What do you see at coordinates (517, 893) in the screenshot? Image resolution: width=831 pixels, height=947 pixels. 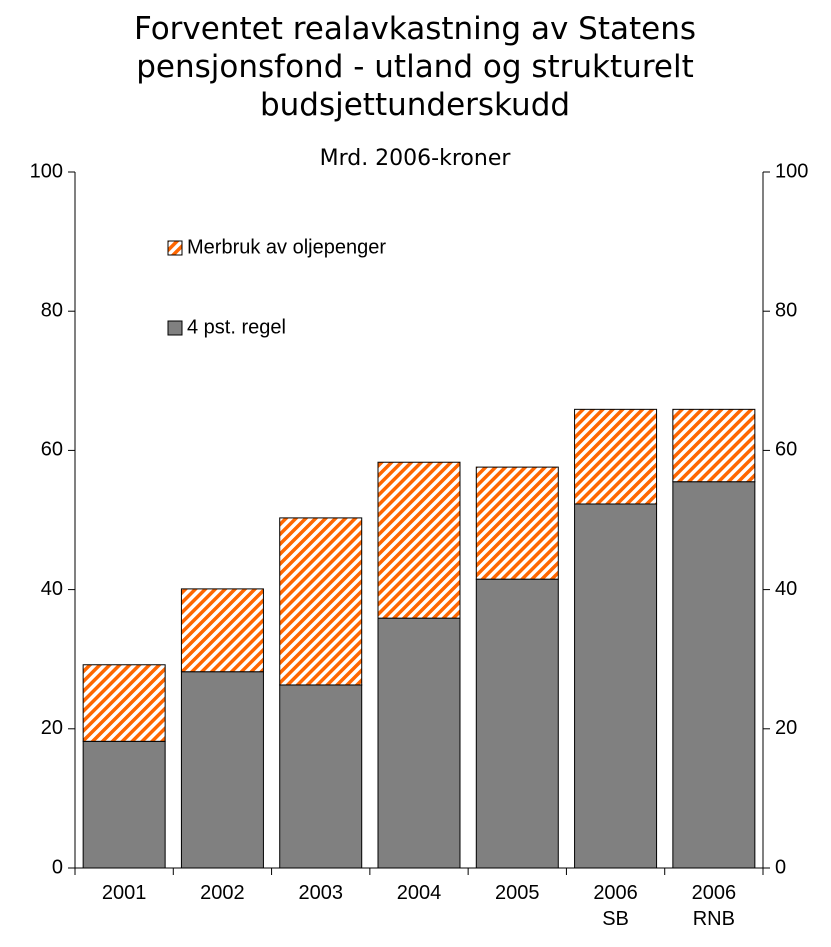 I see `x-tick-label: 2005` at bounding box center [517, 893].